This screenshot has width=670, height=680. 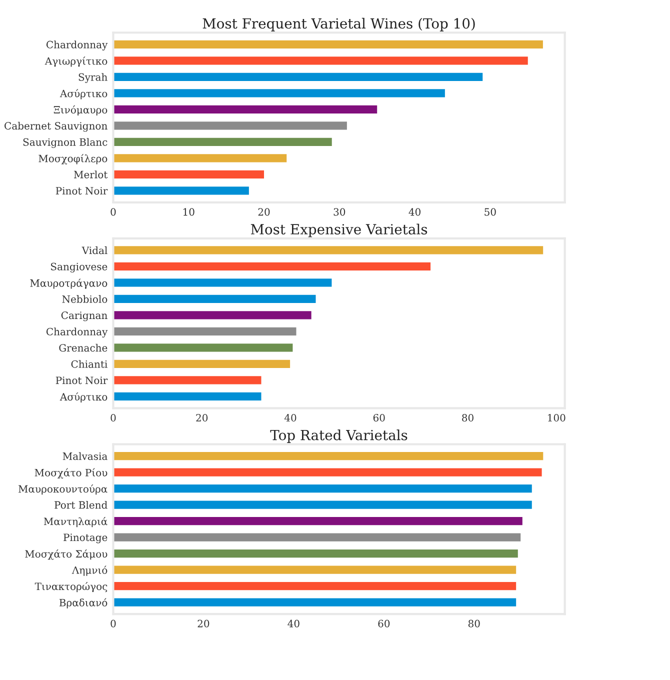 What do you see at coordinates (89, 364) in the screenshot?
I see `y-tick-label: Chianti` at bounding box center [89, 364].